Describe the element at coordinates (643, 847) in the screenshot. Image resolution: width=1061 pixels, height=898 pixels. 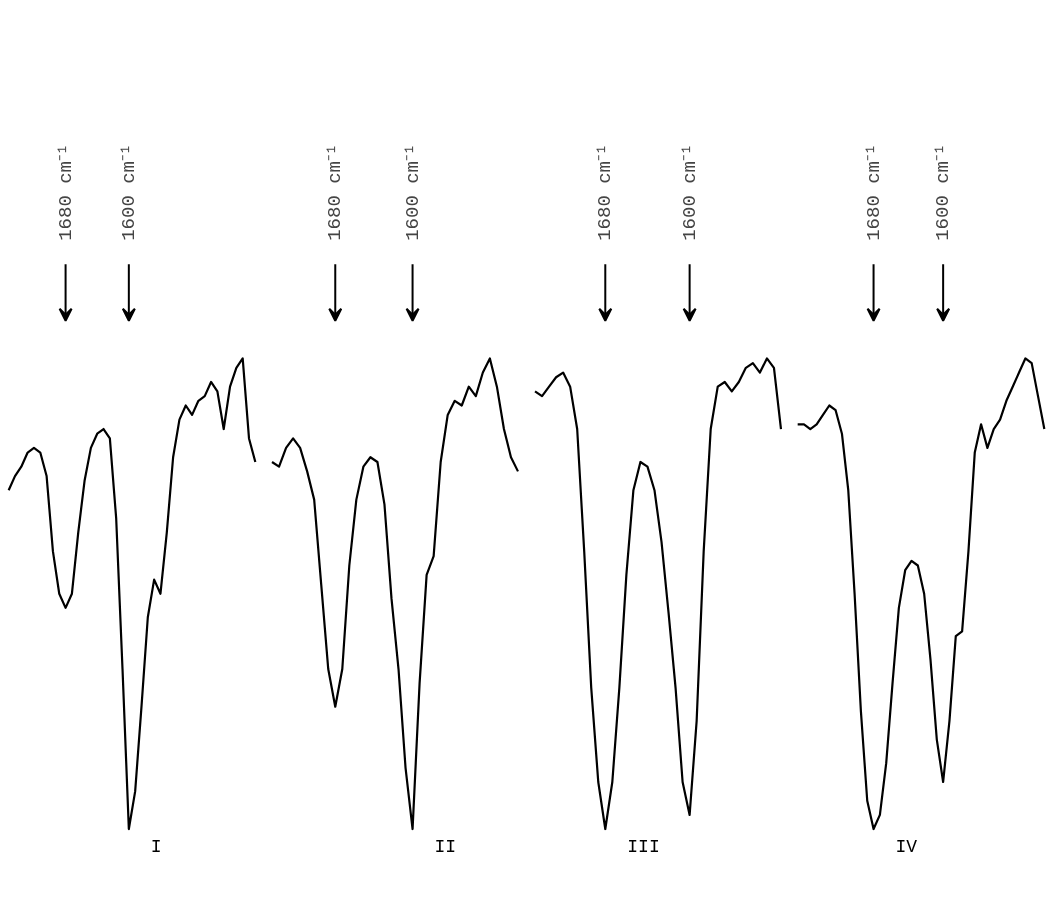
I see `series-label: III` at that location.